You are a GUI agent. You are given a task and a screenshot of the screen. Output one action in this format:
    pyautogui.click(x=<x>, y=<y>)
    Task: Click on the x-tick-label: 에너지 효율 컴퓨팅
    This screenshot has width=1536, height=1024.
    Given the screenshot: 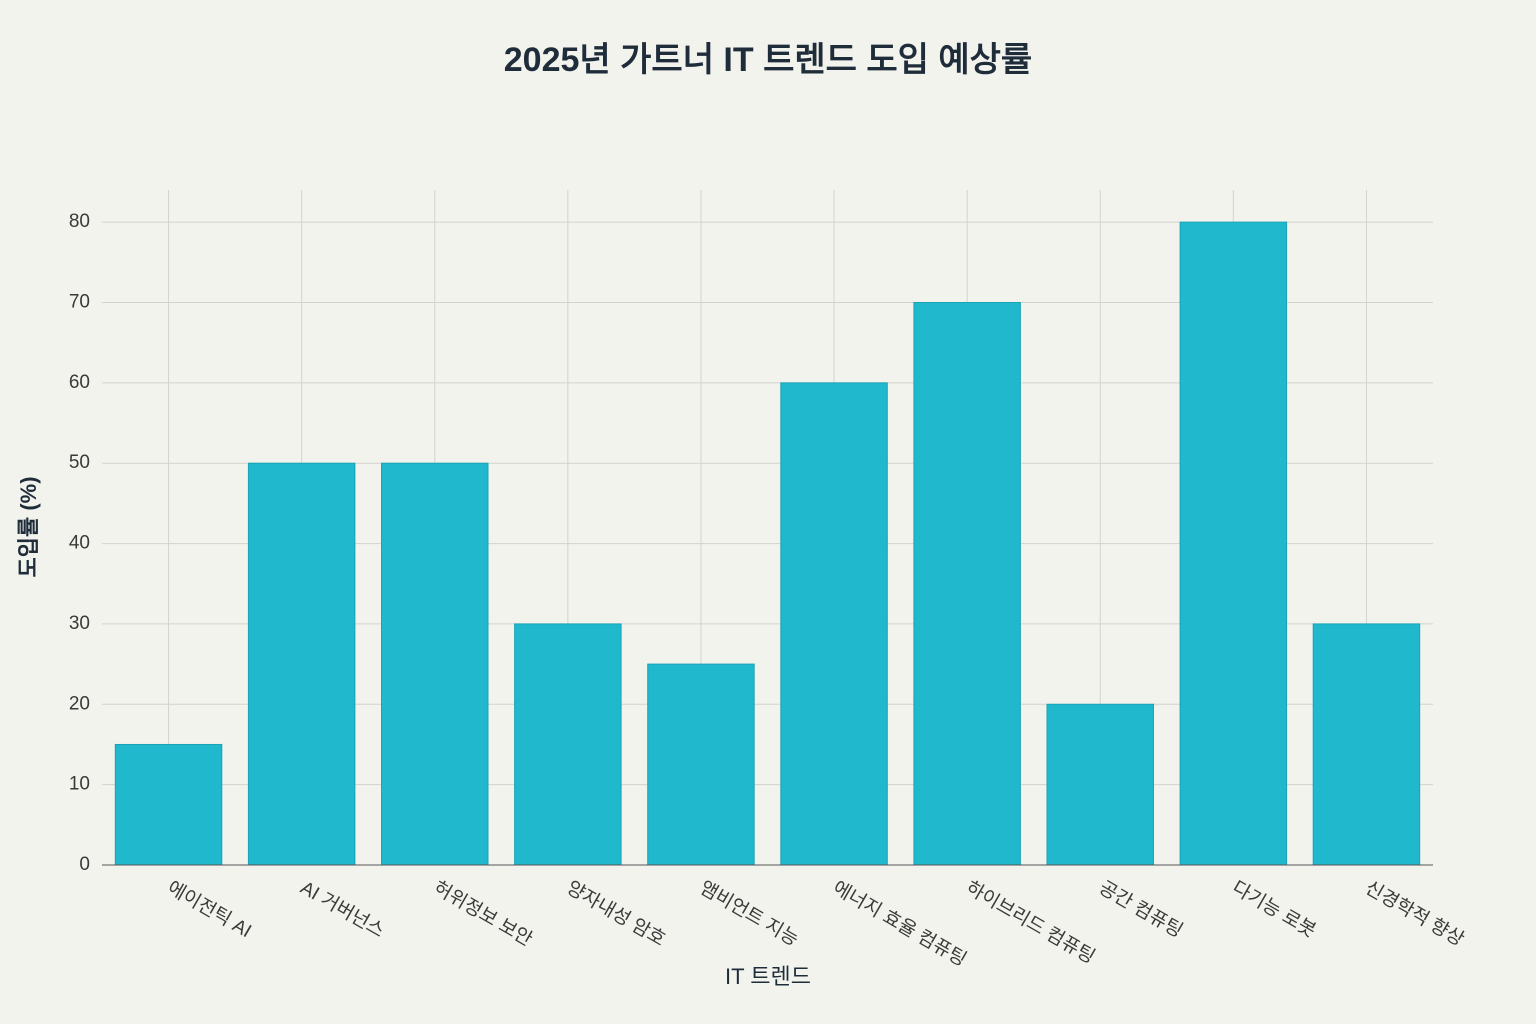 What is the action you would take?
    pyautogui.click(x=899, y=924)
    